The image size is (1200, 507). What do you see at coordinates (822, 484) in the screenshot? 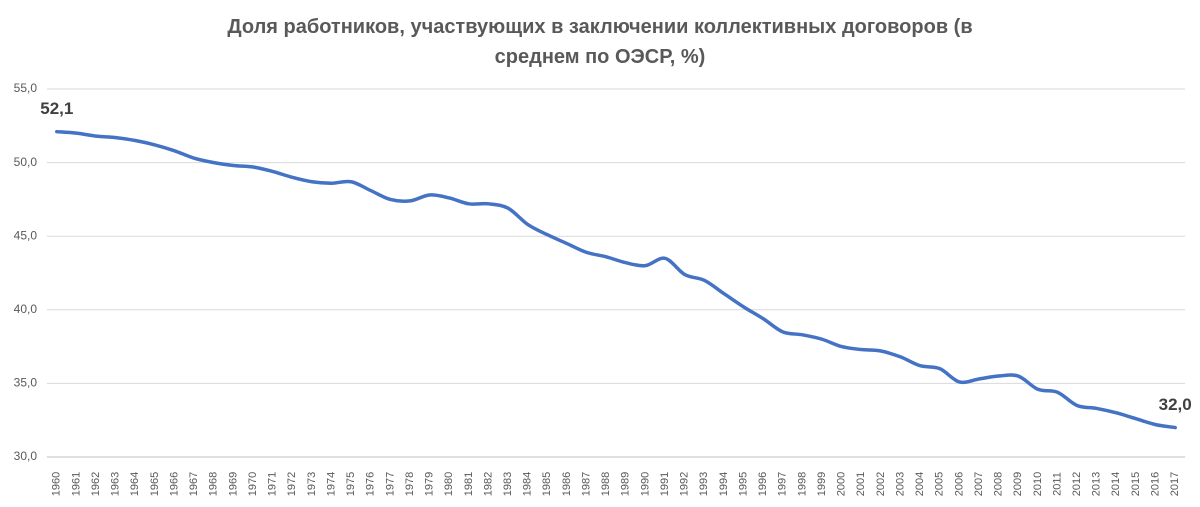
I see `x-tick-label: 1999` at bounding box center [822, 484].